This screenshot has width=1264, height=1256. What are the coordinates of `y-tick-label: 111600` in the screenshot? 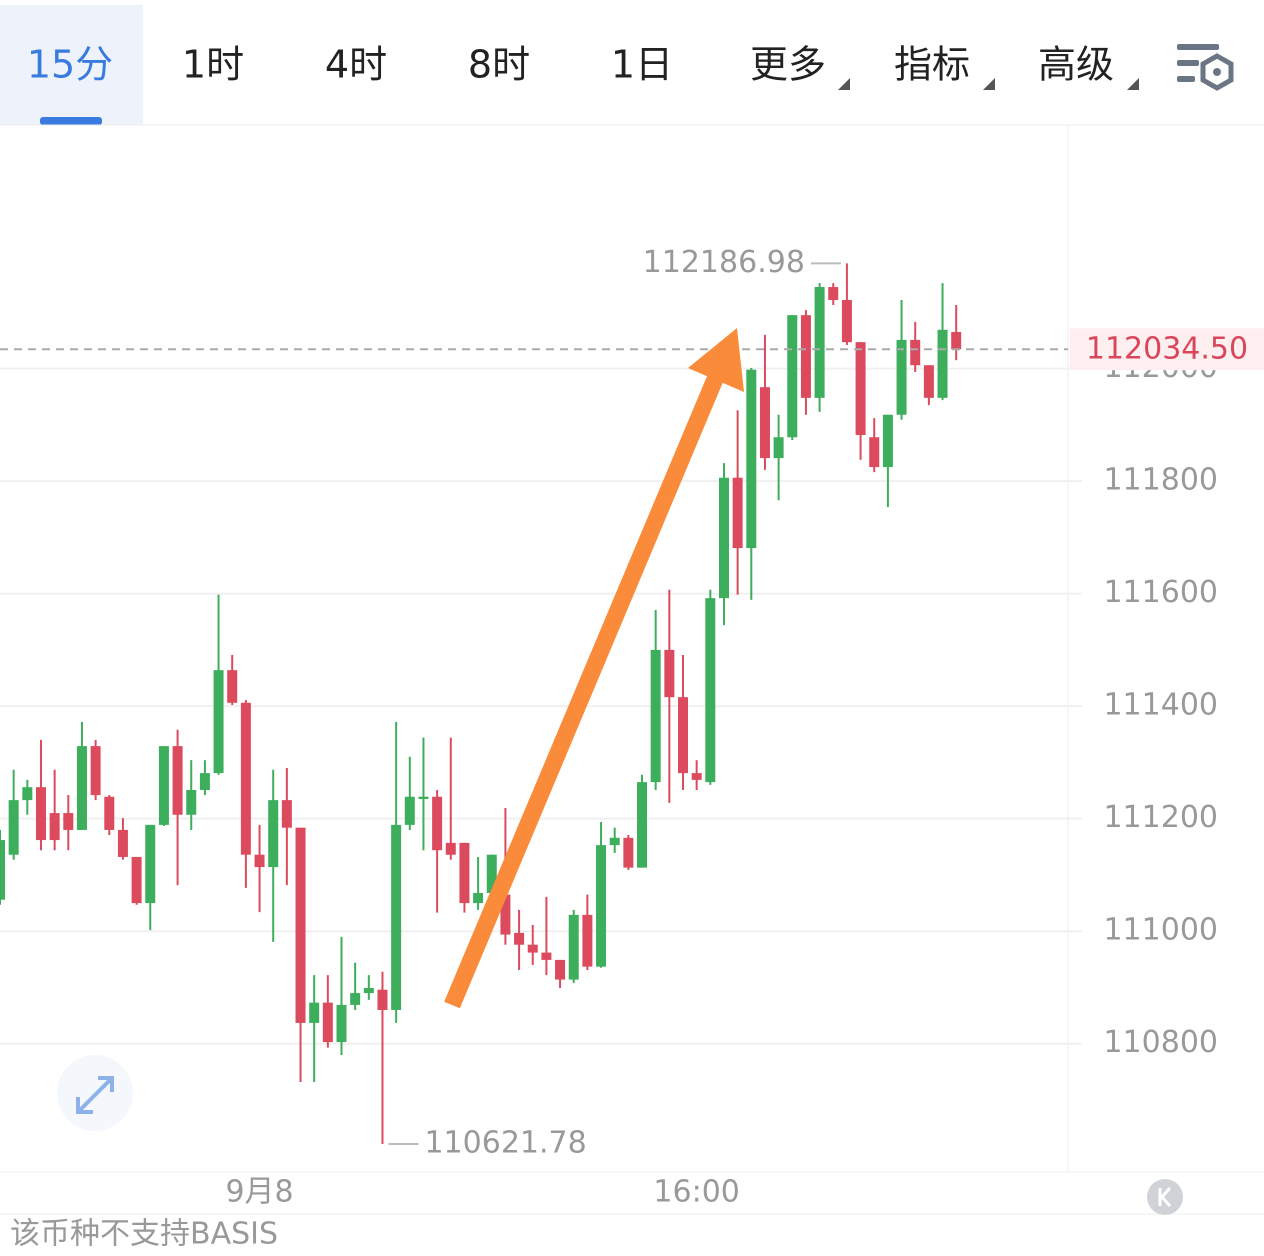 It's located at (1160, 592).